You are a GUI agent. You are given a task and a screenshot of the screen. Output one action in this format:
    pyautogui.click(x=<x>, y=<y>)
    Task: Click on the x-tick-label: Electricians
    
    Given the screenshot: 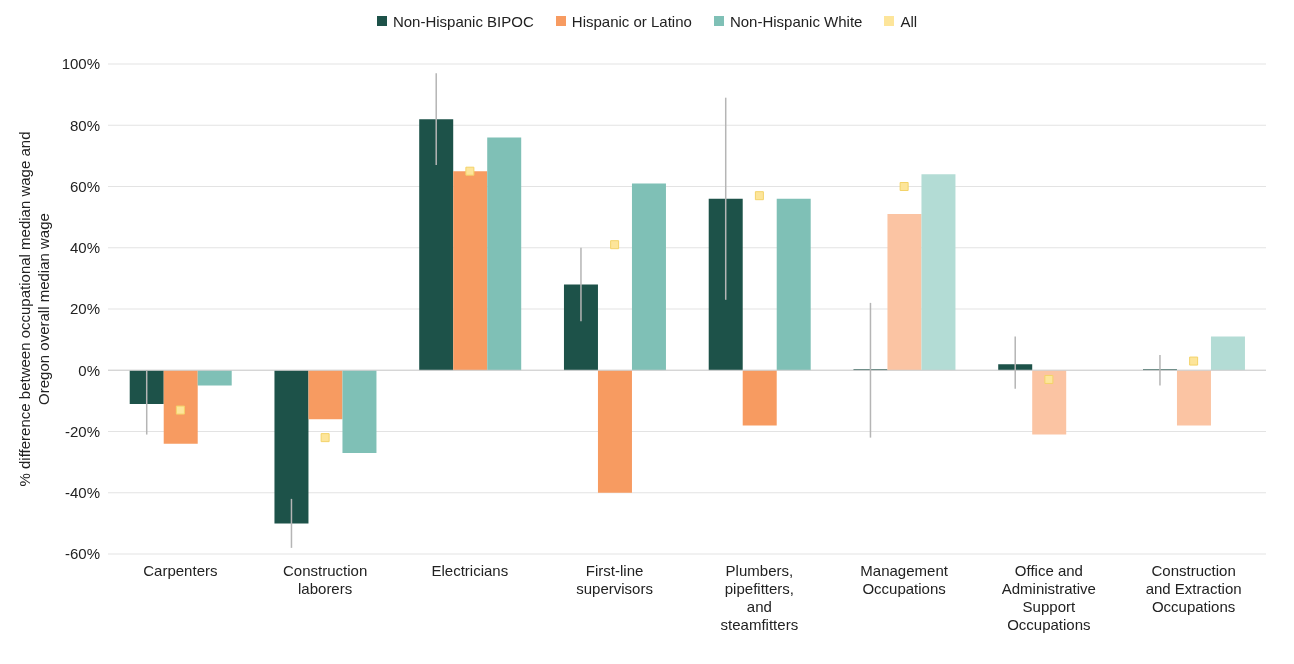 What is the action you would take?
    pyautogui.click(x=470, y=570)
    